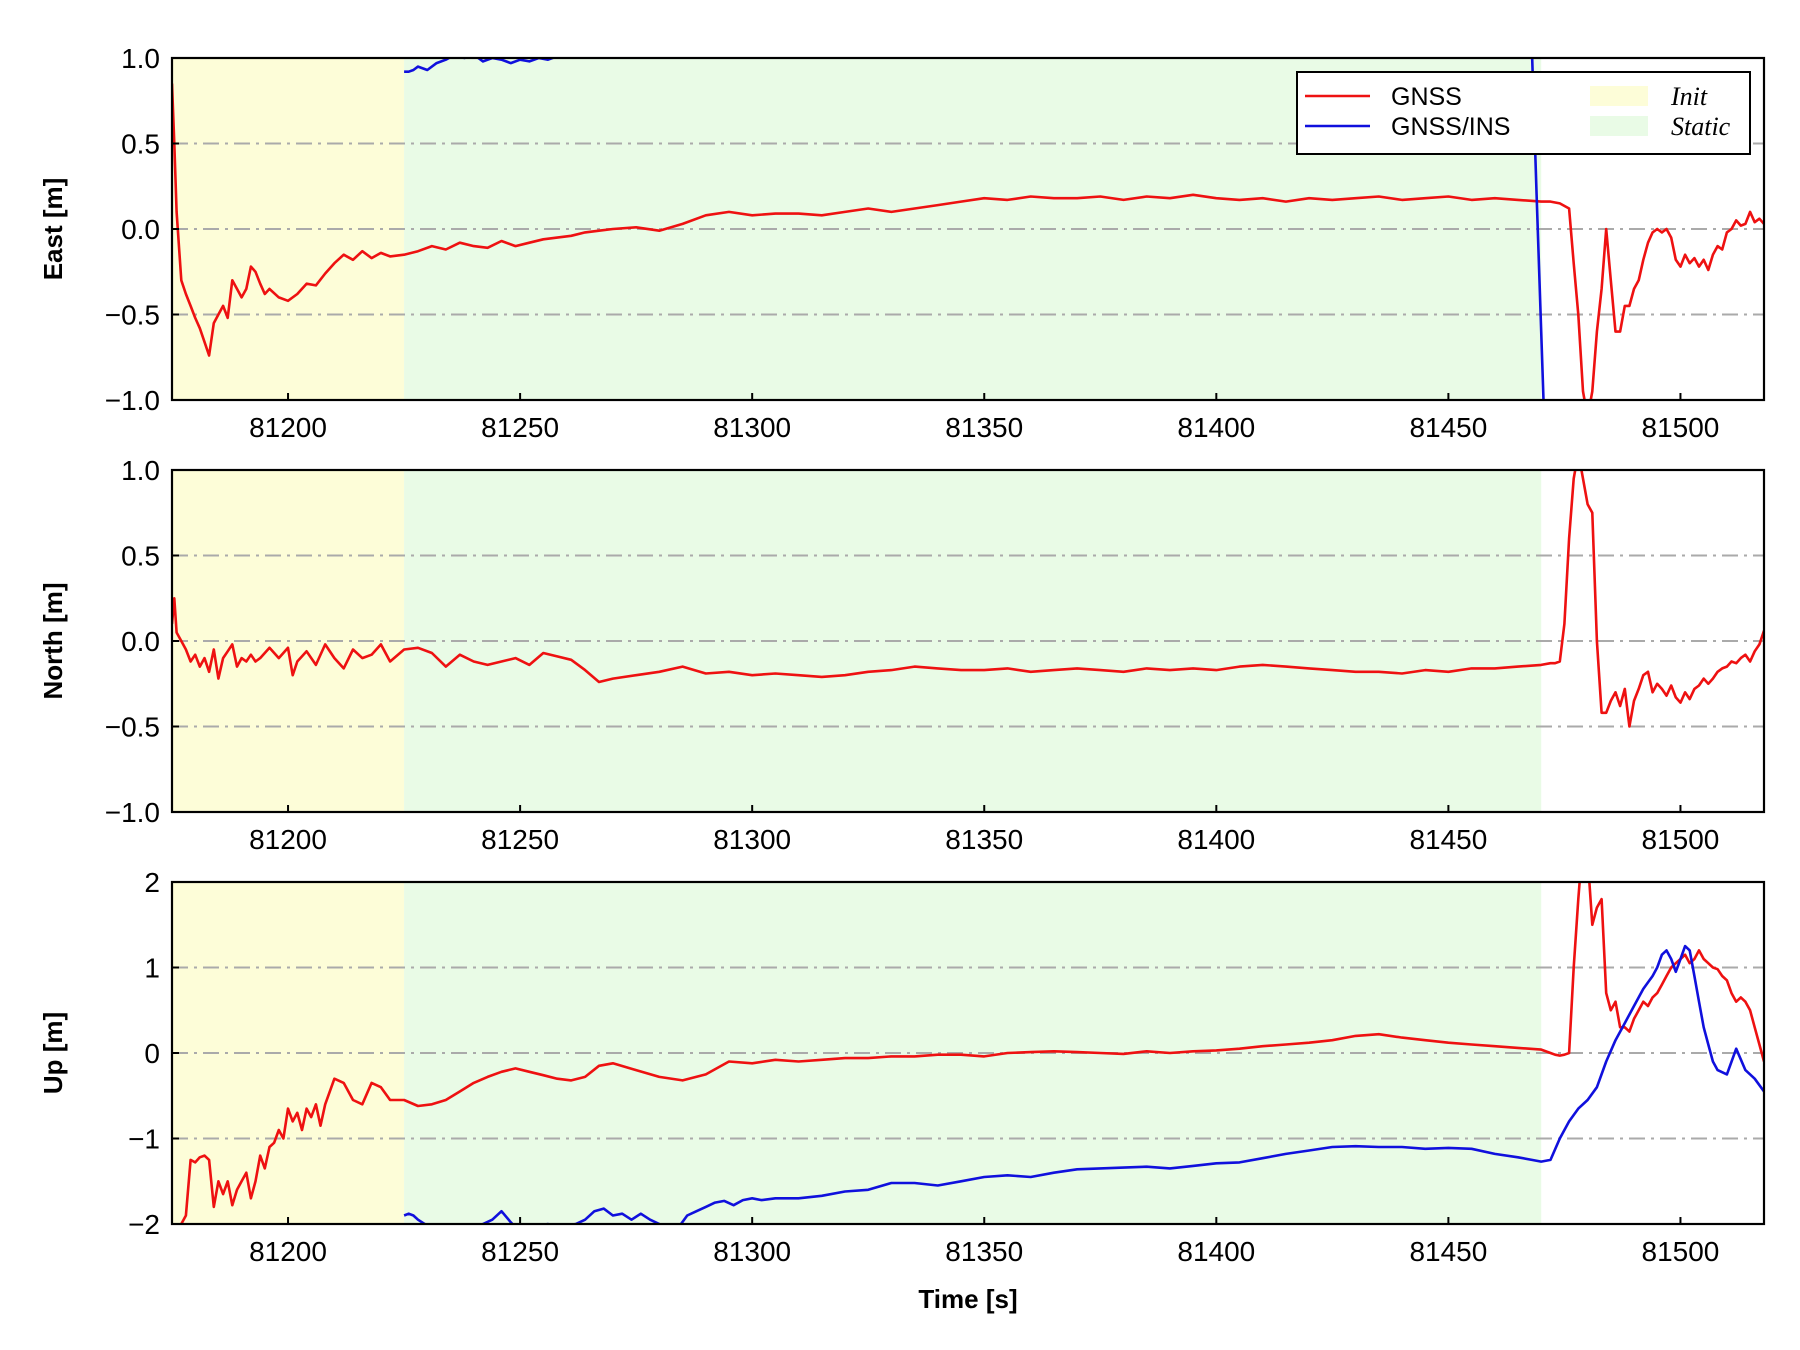 This screenshot has height=1350, width=1800. Describe the element at coordinates (1523, 113) in the screenshot. I see `legend-box` at that location.